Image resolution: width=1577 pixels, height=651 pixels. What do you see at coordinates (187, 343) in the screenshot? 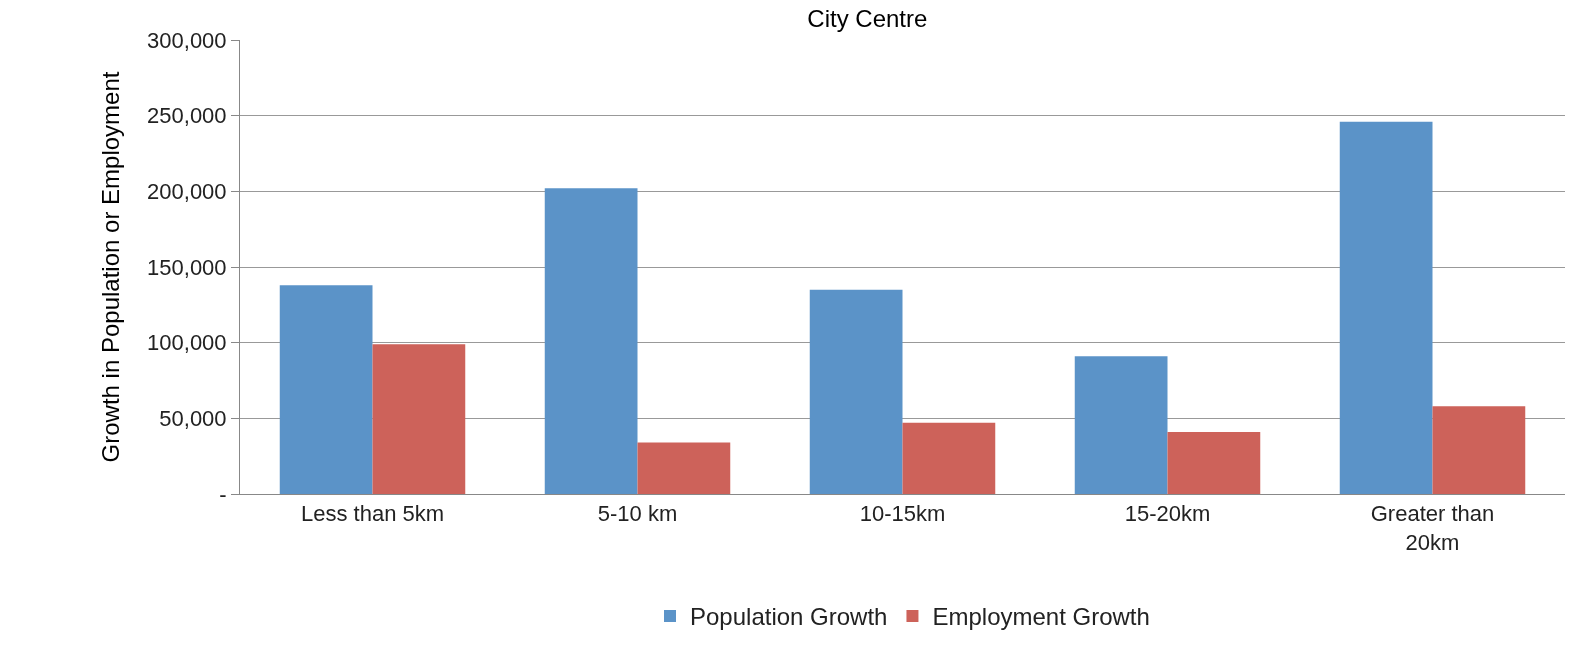
I see `y-tick-label: 100,000` at bounding box center [187, 343].